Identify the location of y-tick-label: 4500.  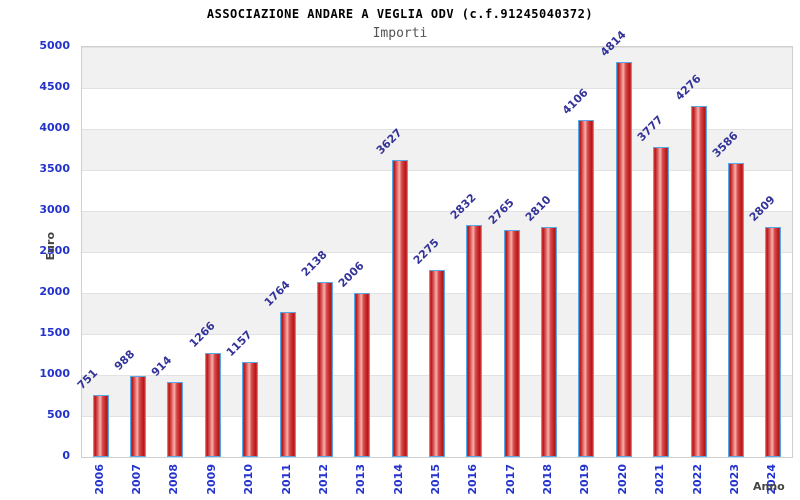
(54, 86).